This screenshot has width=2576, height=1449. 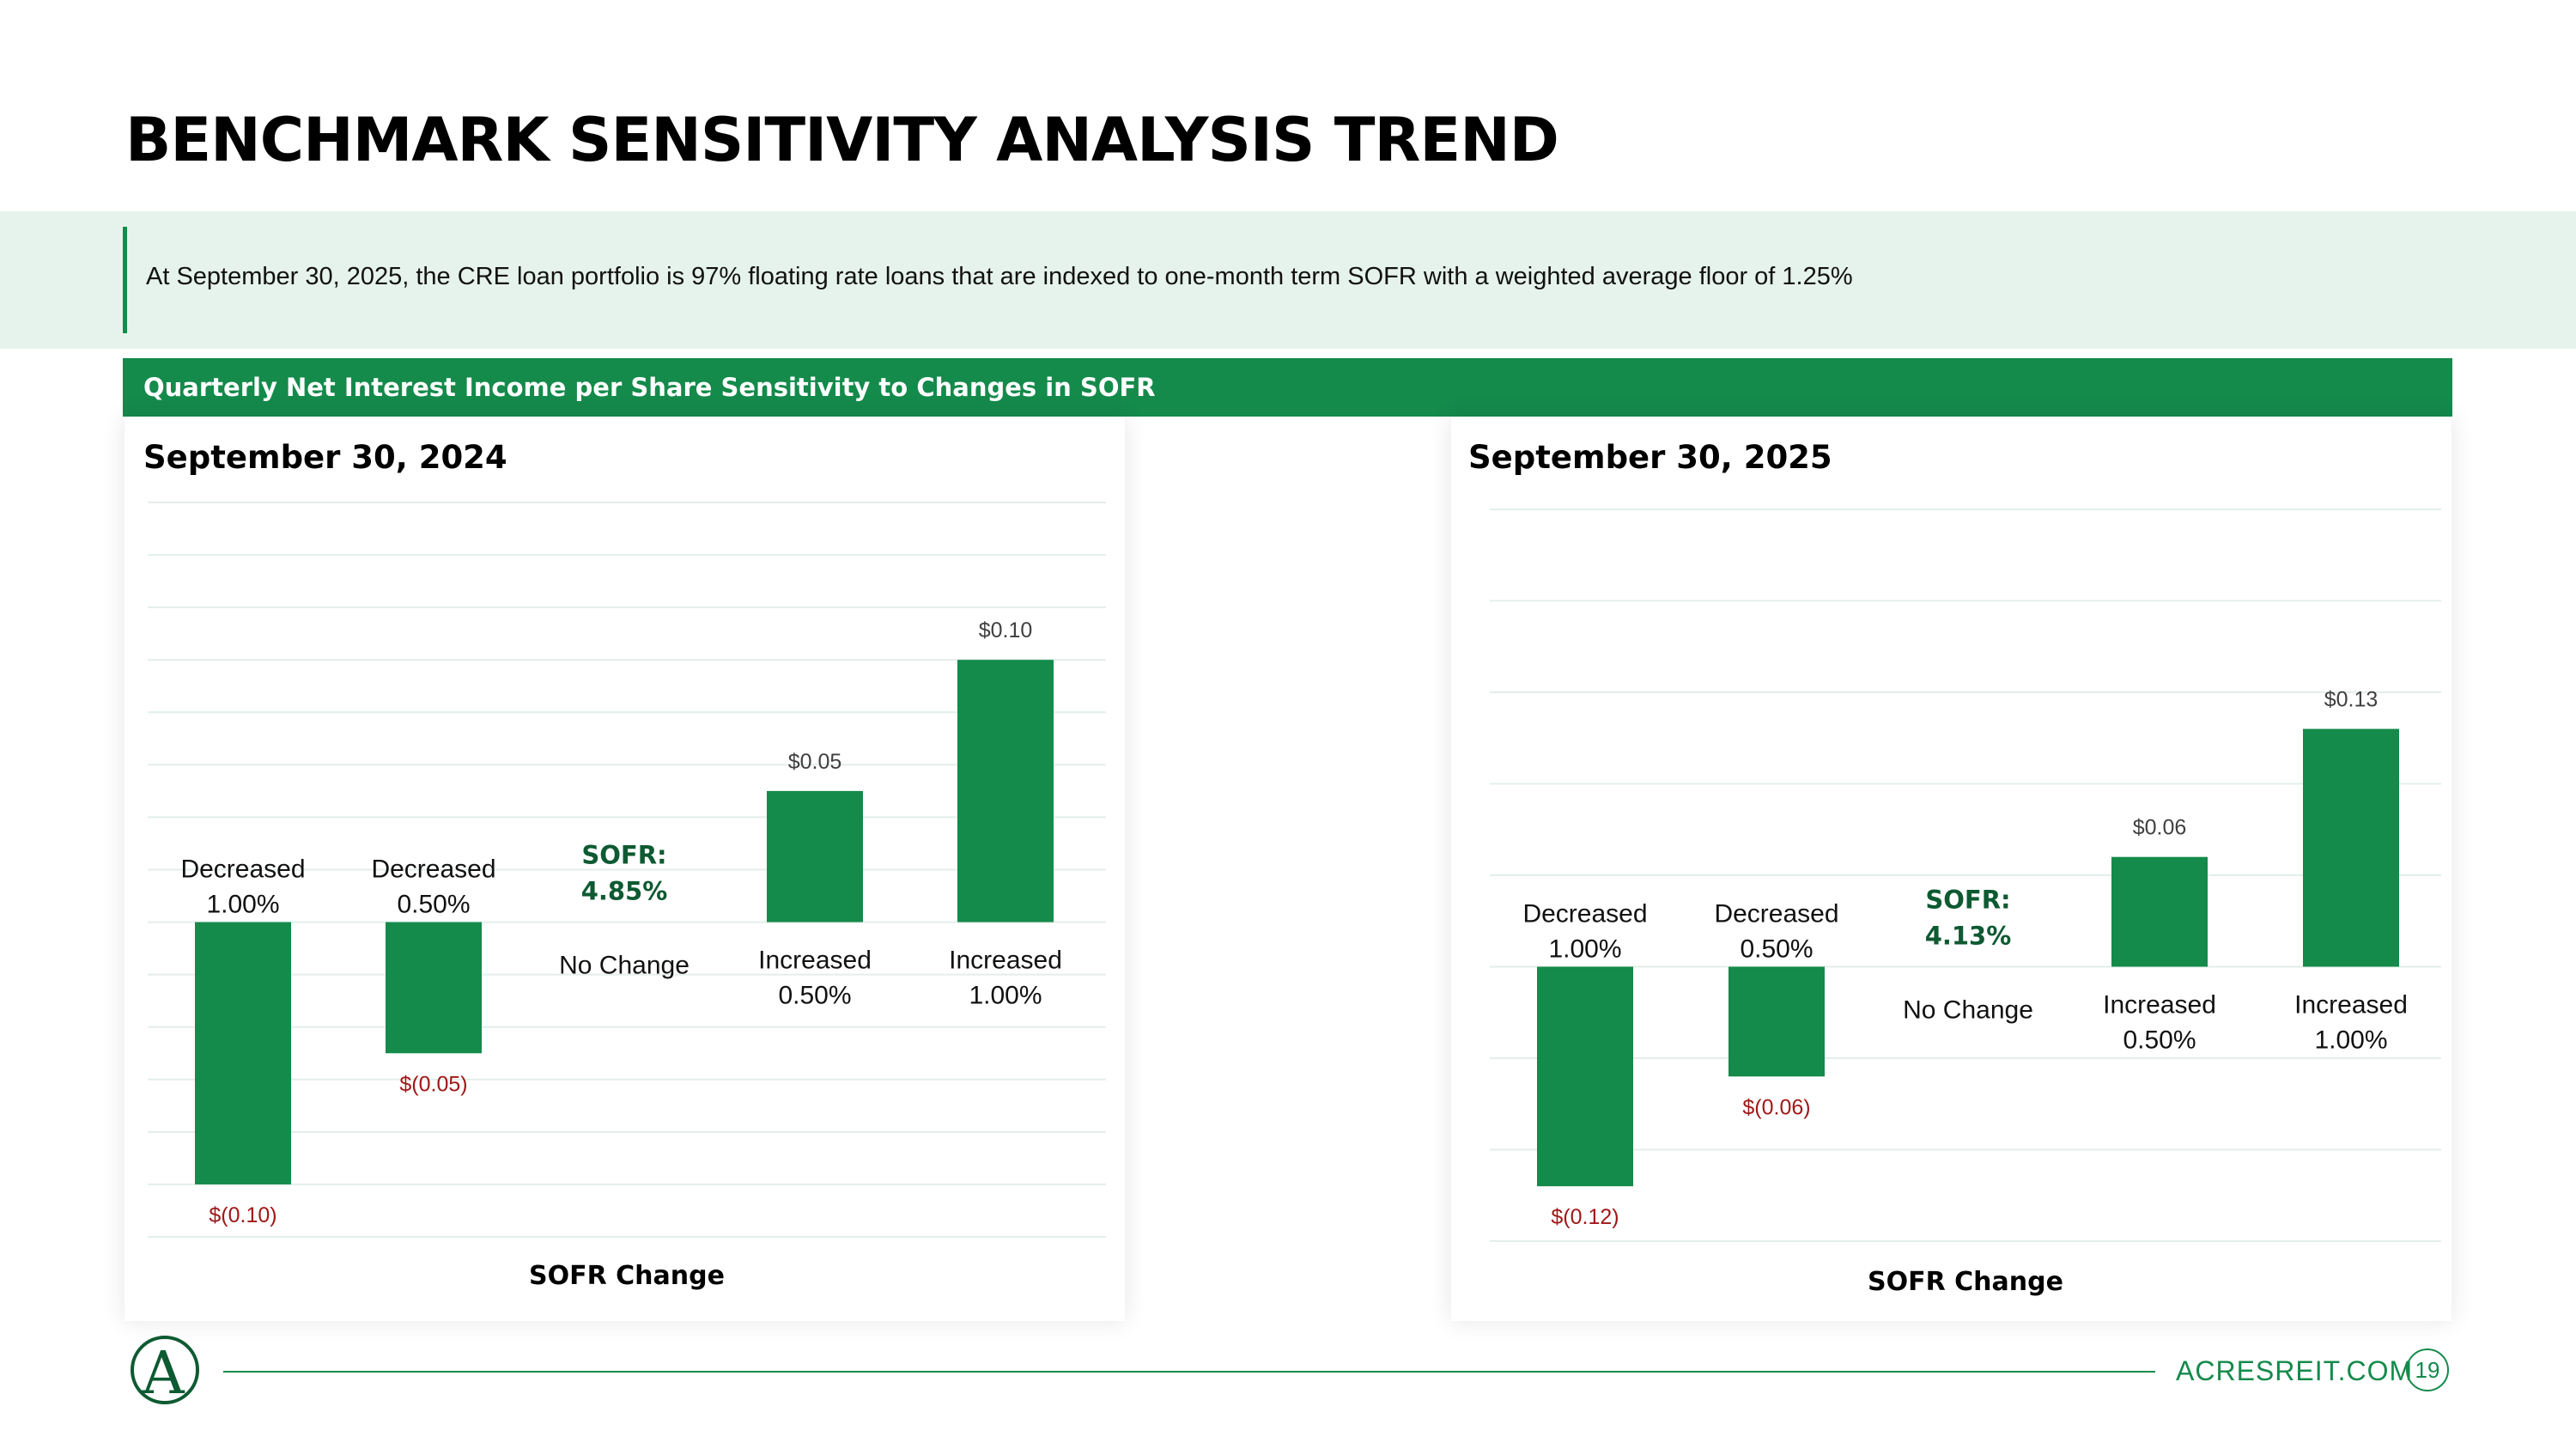 What do you see at coordinates (625, 891) in the screenshot?
I see `sofr-label: 4.85%` at bounding box center [625, 891].